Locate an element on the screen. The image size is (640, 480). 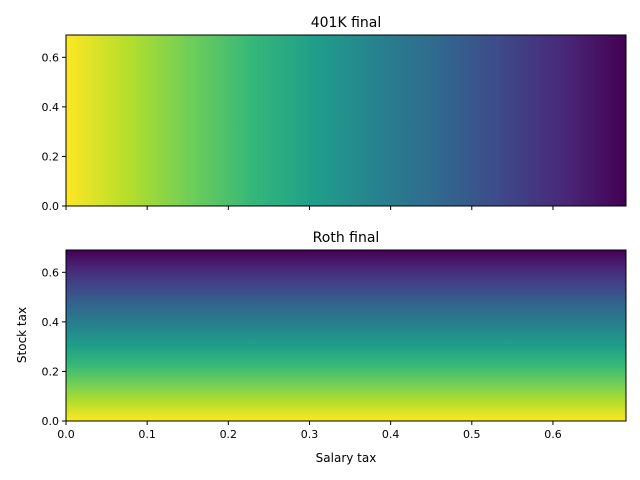
x-tick-label: 0.3 is located at coordinates (310, 434).